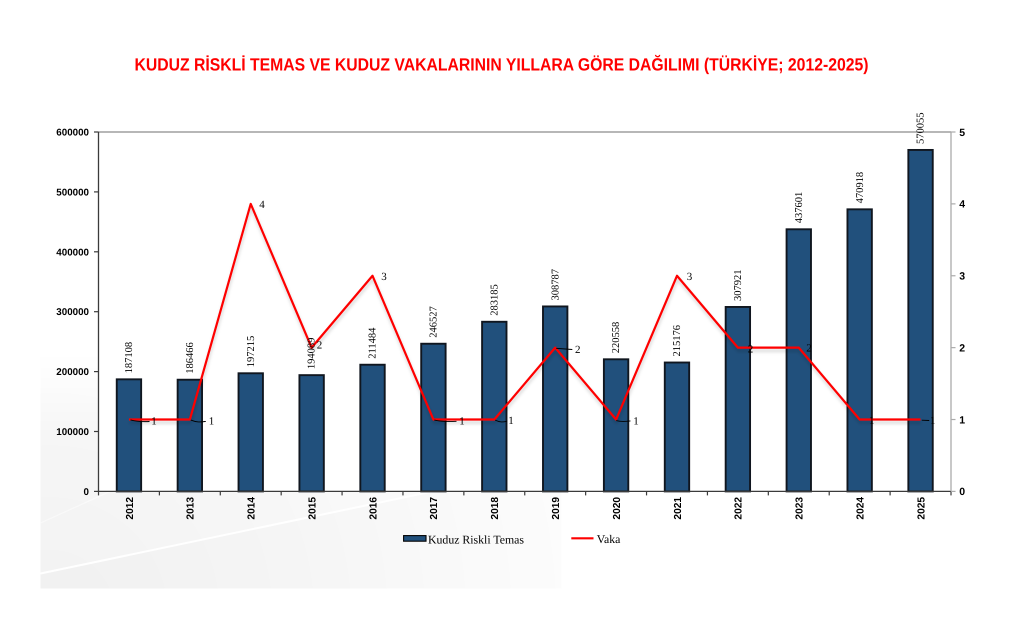 The width and height of the screenshot is (1024, 617). Describe the element at coordinates (800, 508) in the screenshot. I see `svg-text: 2023` at that location.